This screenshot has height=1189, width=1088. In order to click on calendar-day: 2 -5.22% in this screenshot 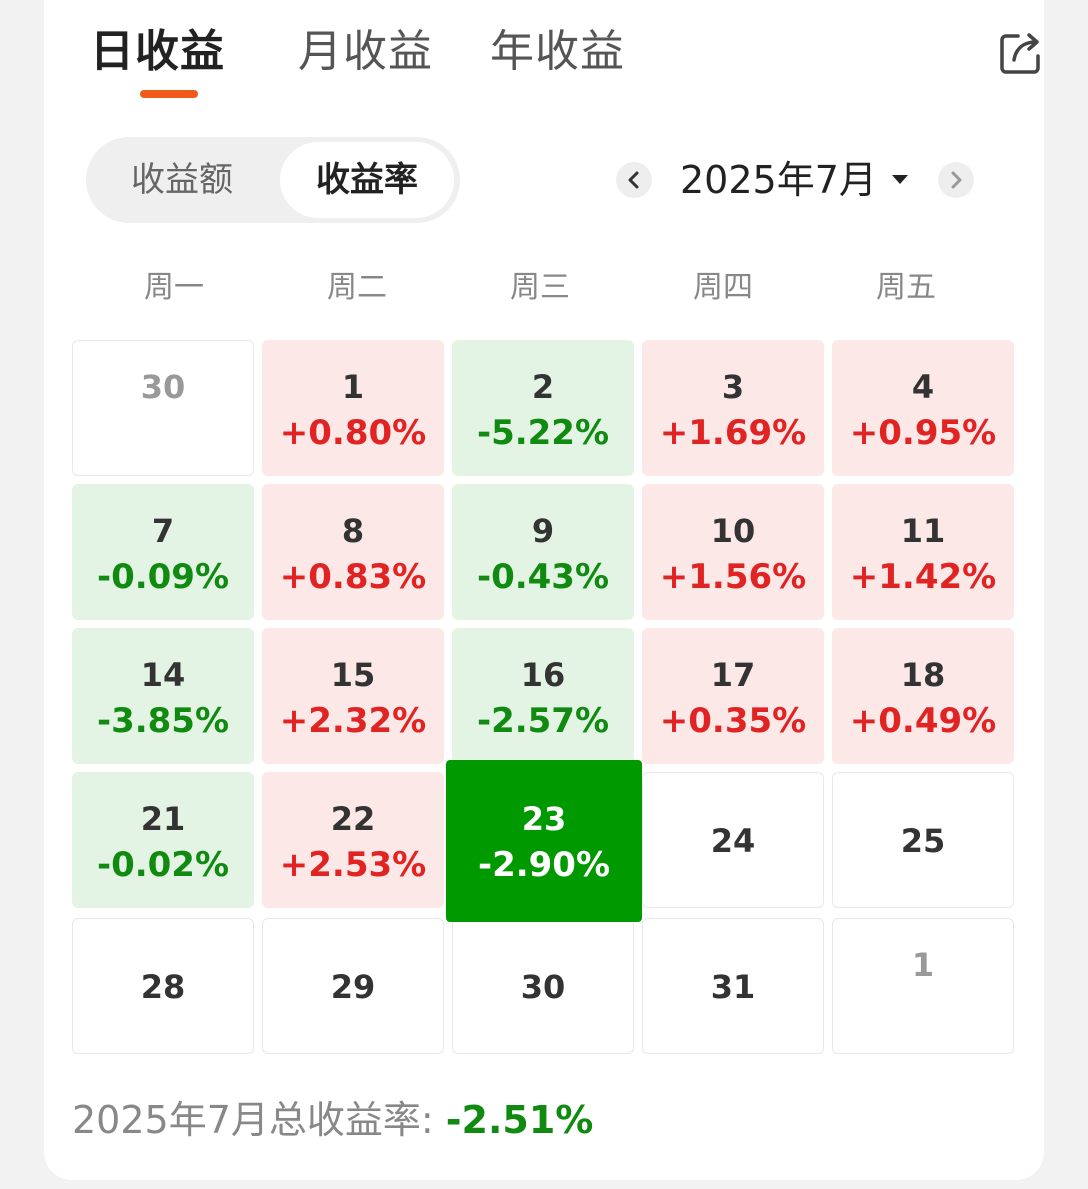, I will do `click(543, 408)`.